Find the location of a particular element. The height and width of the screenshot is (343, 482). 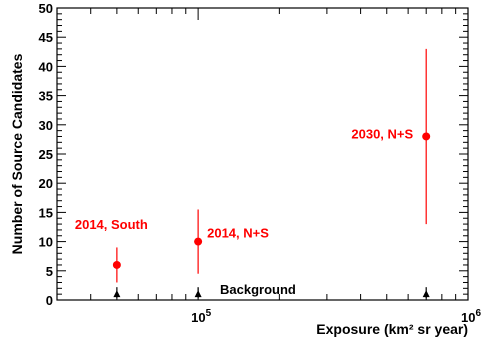

y-tick-label: 25 is located at coordinates (46, 154).